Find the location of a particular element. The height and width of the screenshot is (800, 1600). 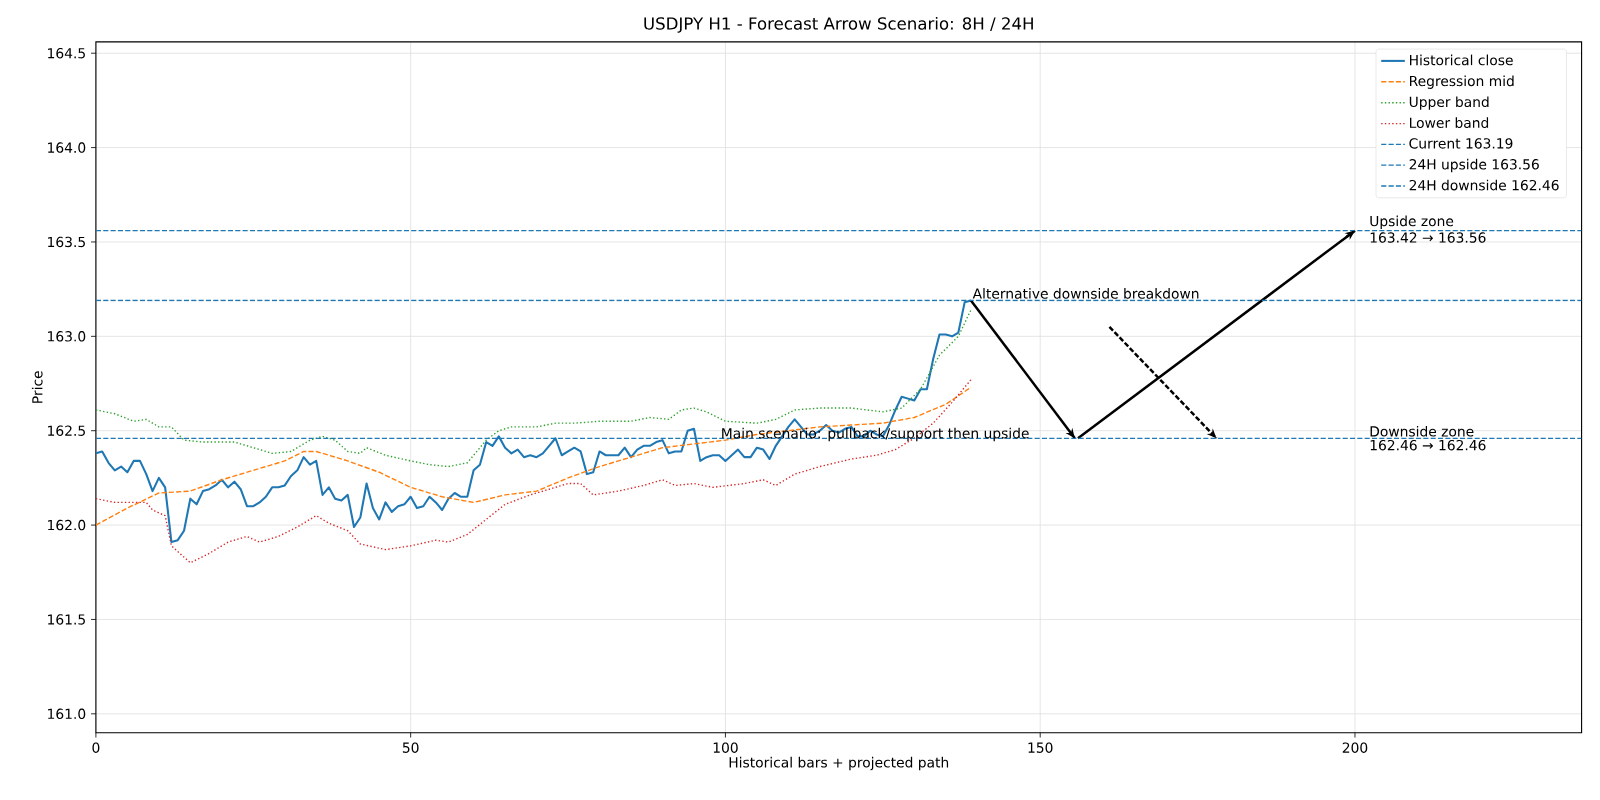

x-tick-label: 100 is located at coordinates (725, 747).